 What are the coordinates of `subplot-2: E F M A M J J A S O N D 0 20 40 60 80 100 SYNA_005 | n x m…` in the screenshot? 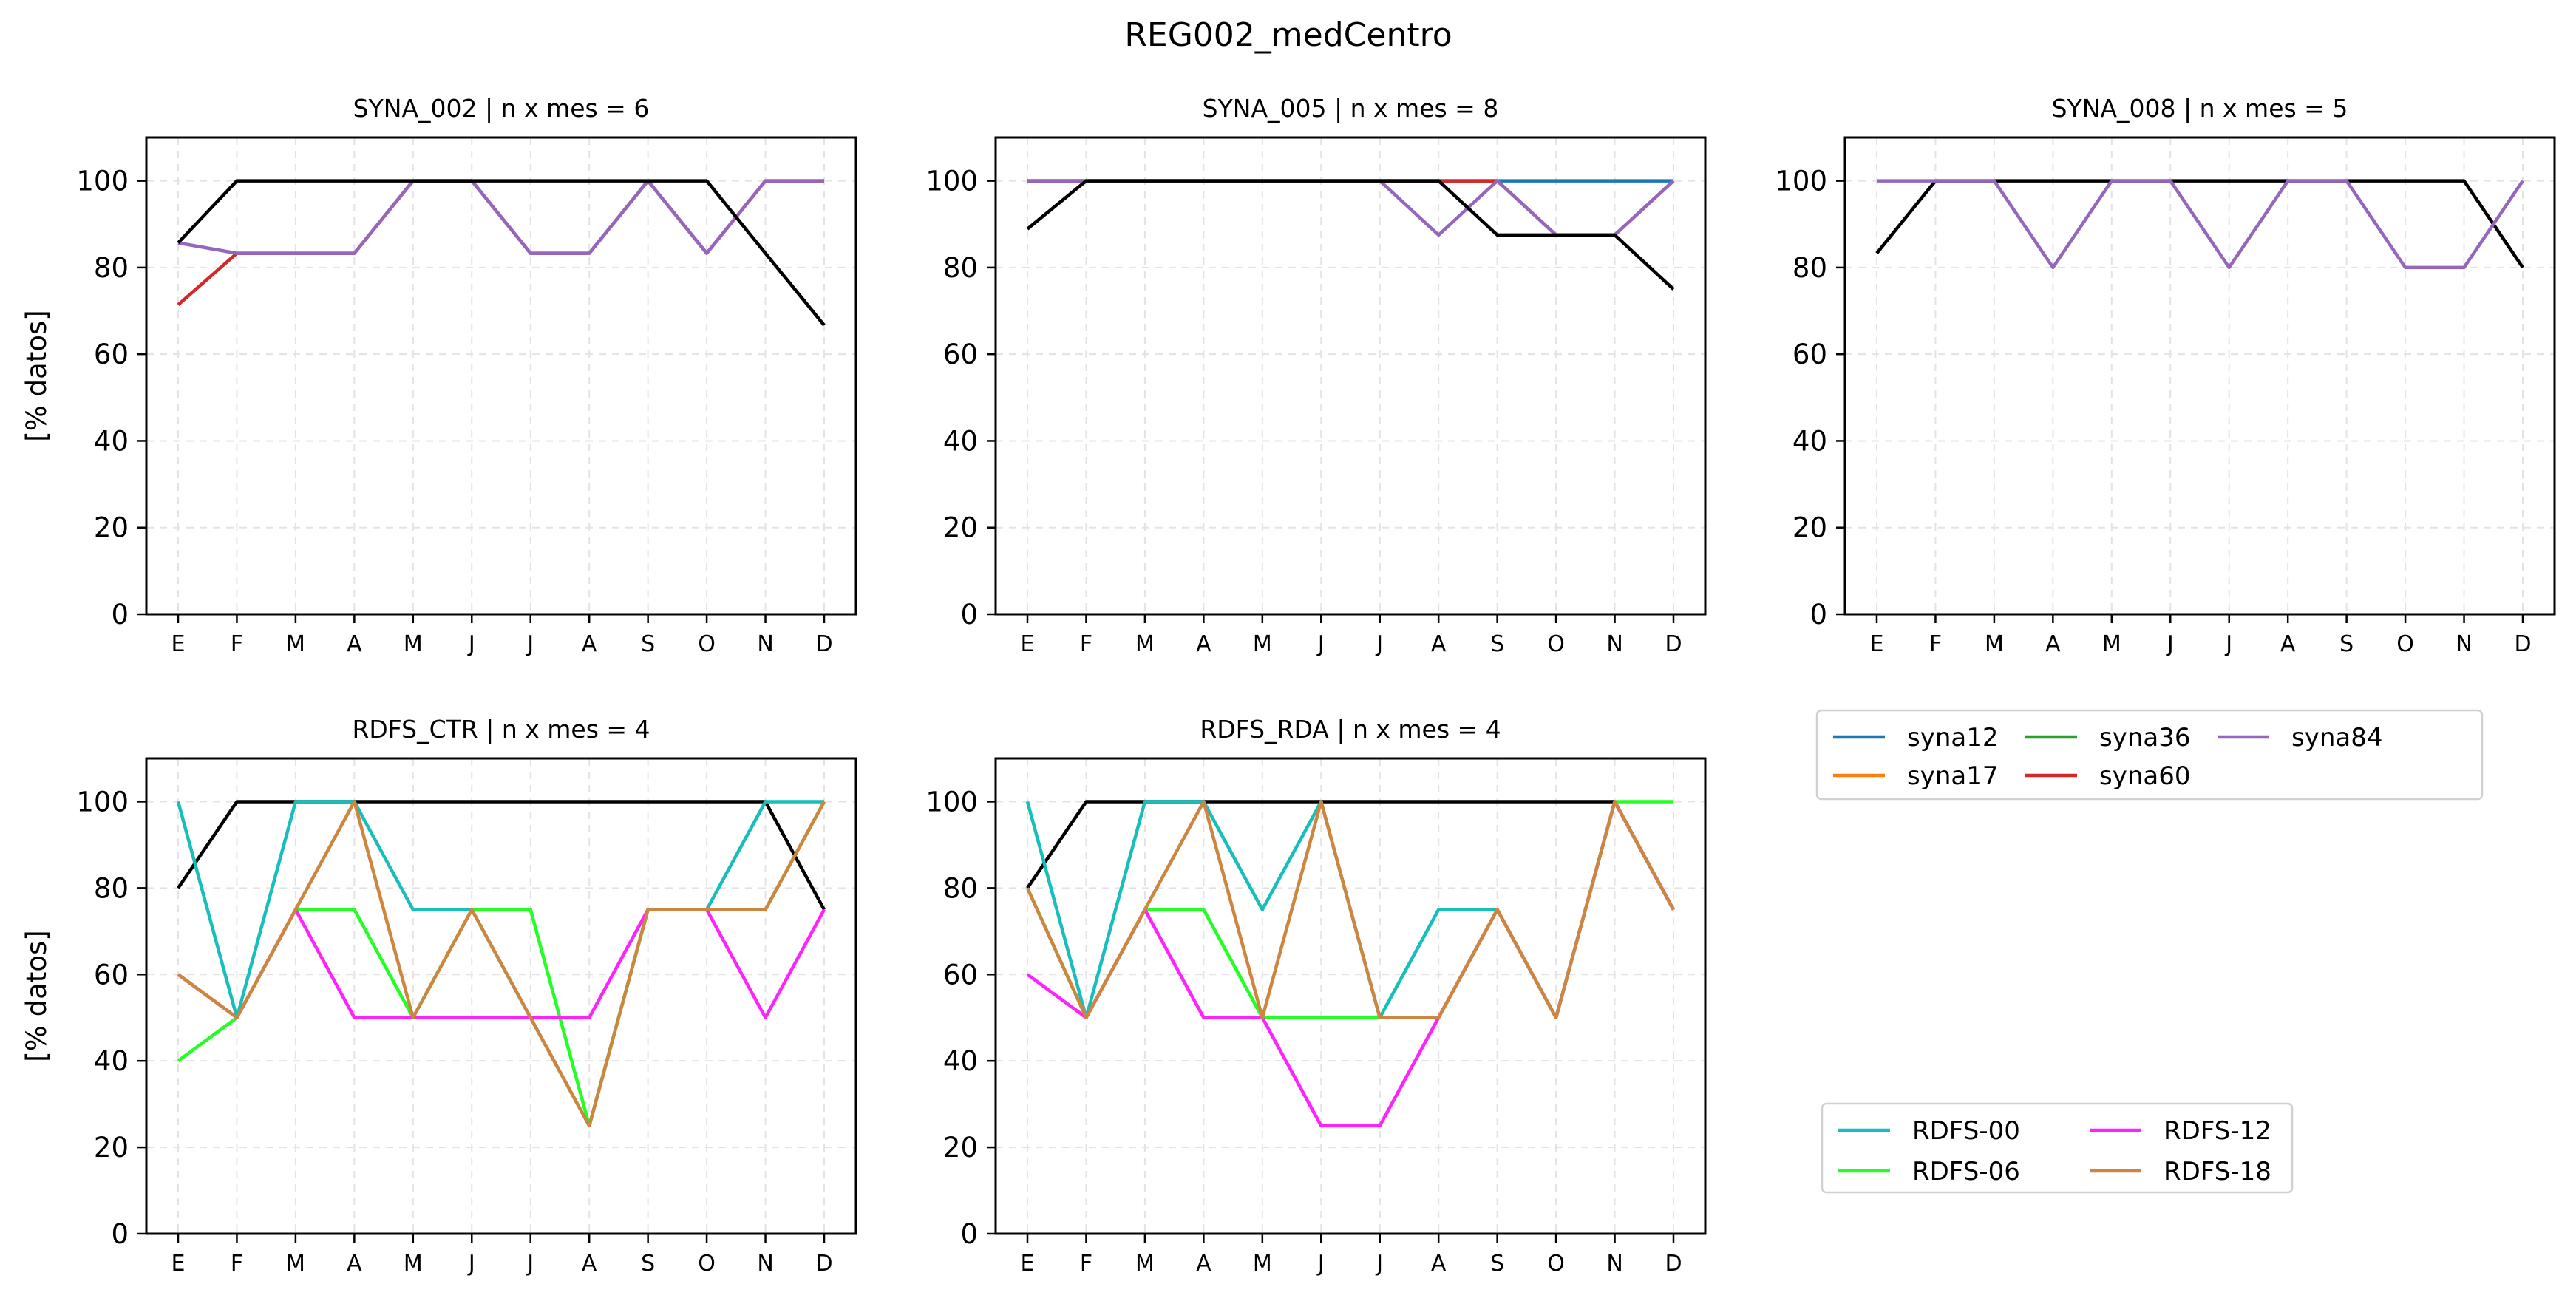 It's located at (1316, 375).